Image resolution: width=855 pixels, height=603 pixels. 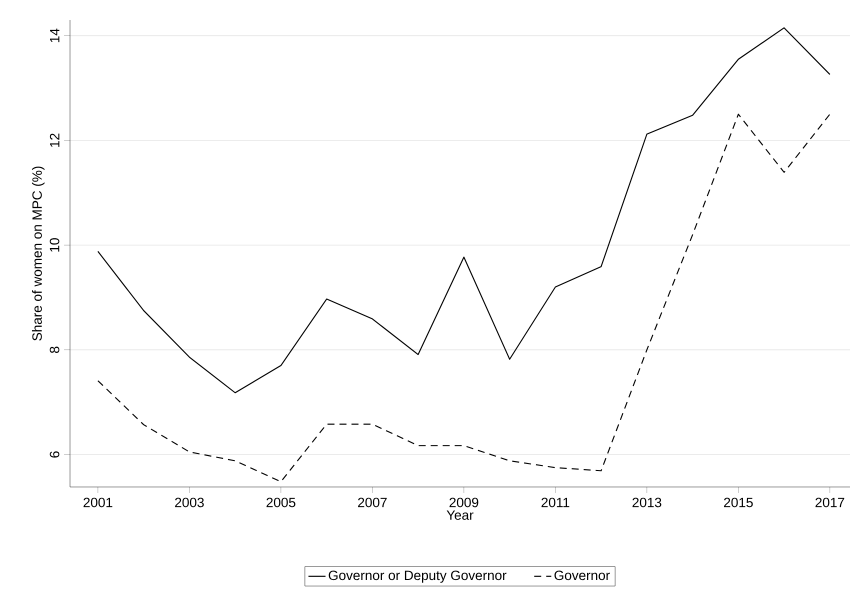 I want to click on x-tick-label: 2011, so click(x=556, y=503).